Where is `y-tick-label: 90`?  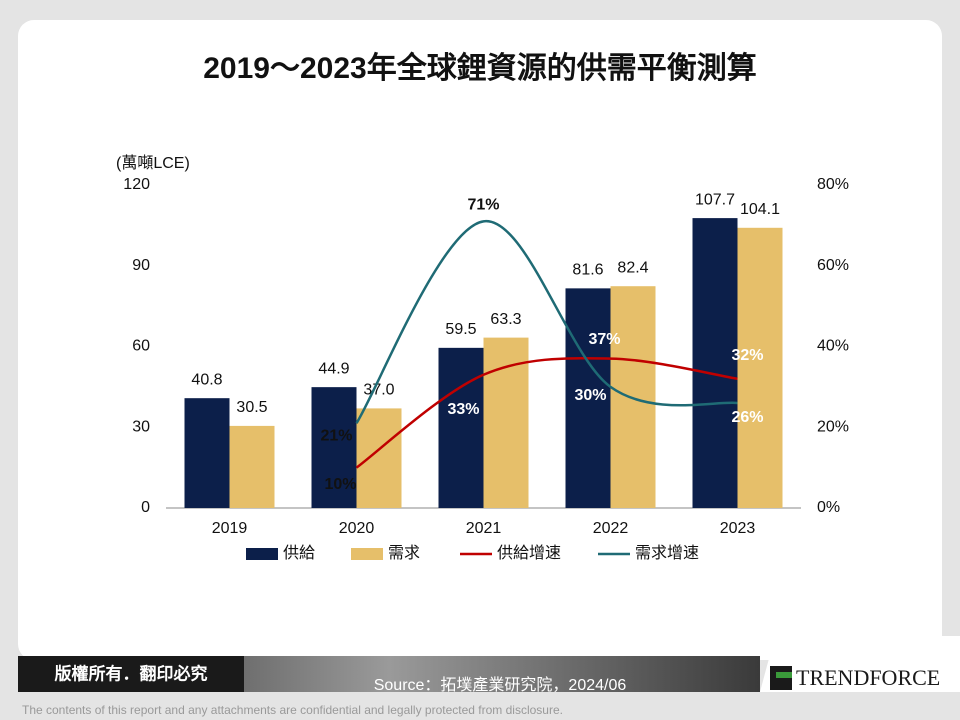
y-tick-label: 90 is located at coordinates (141, 265).